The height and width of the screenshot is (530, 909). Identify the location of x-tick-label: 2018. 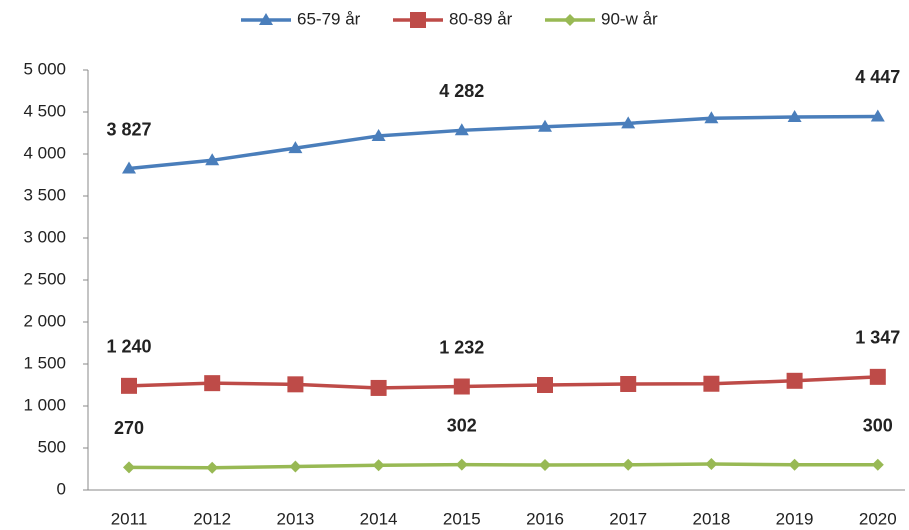
(711, 518).